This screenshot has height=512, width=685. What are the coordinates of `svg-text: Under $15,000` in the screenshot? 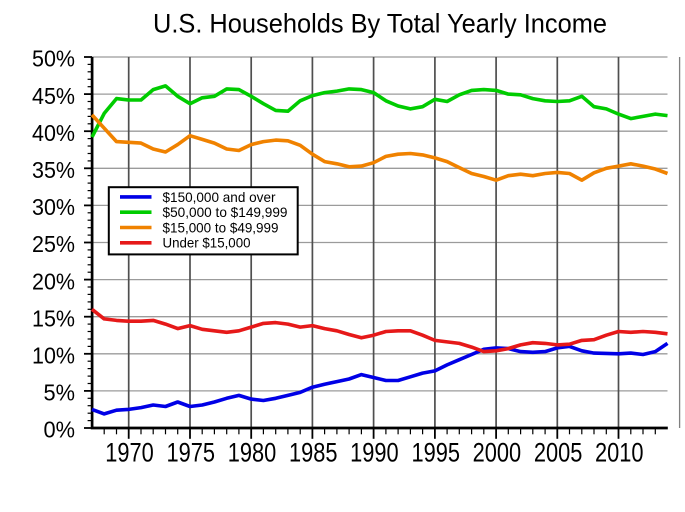 It's located at (207, 243).